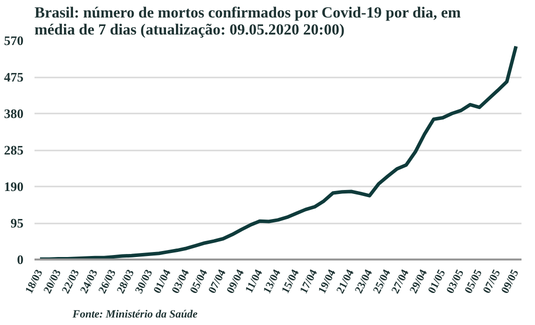 Image resolution: width=535 pixels, height=325 pixels. I want to click on y-tick-label: 190, so click(14, 186).